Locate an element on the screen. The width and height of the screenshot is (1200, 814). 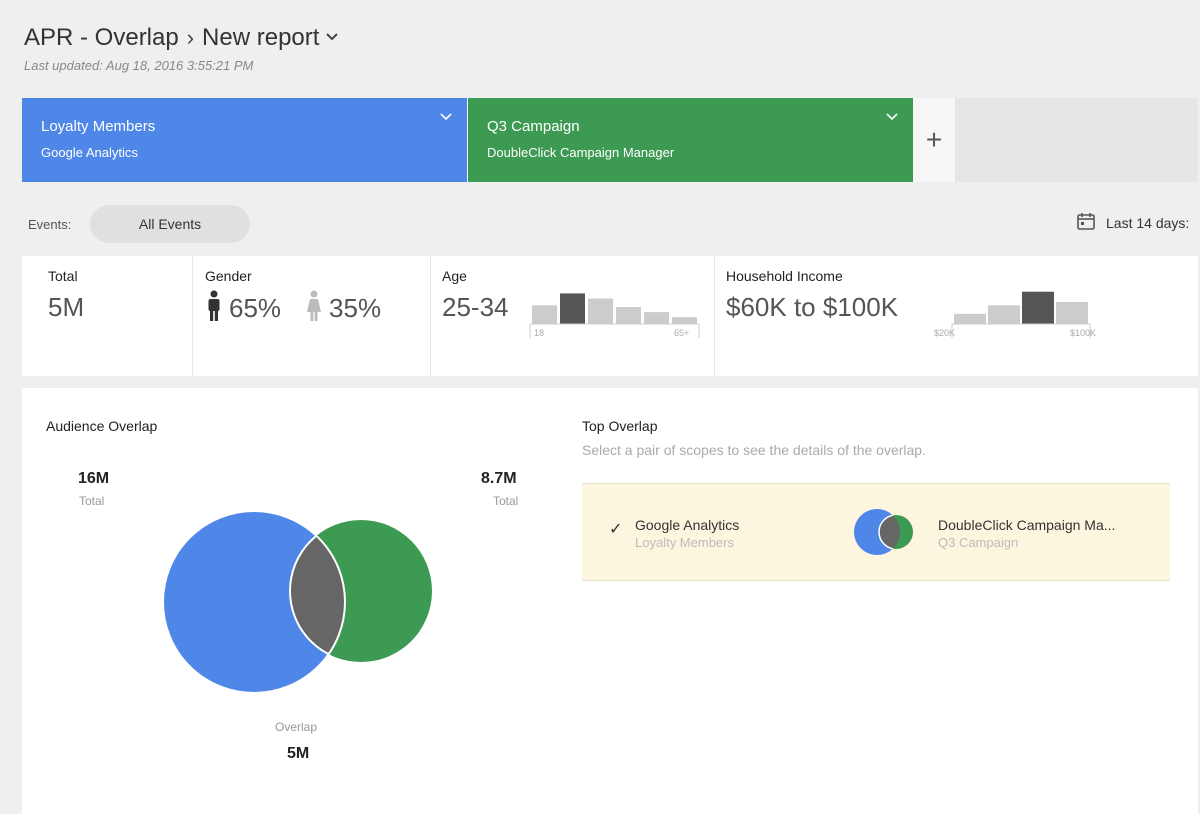
left-total-label: Total is located at coordinates (92, 501).